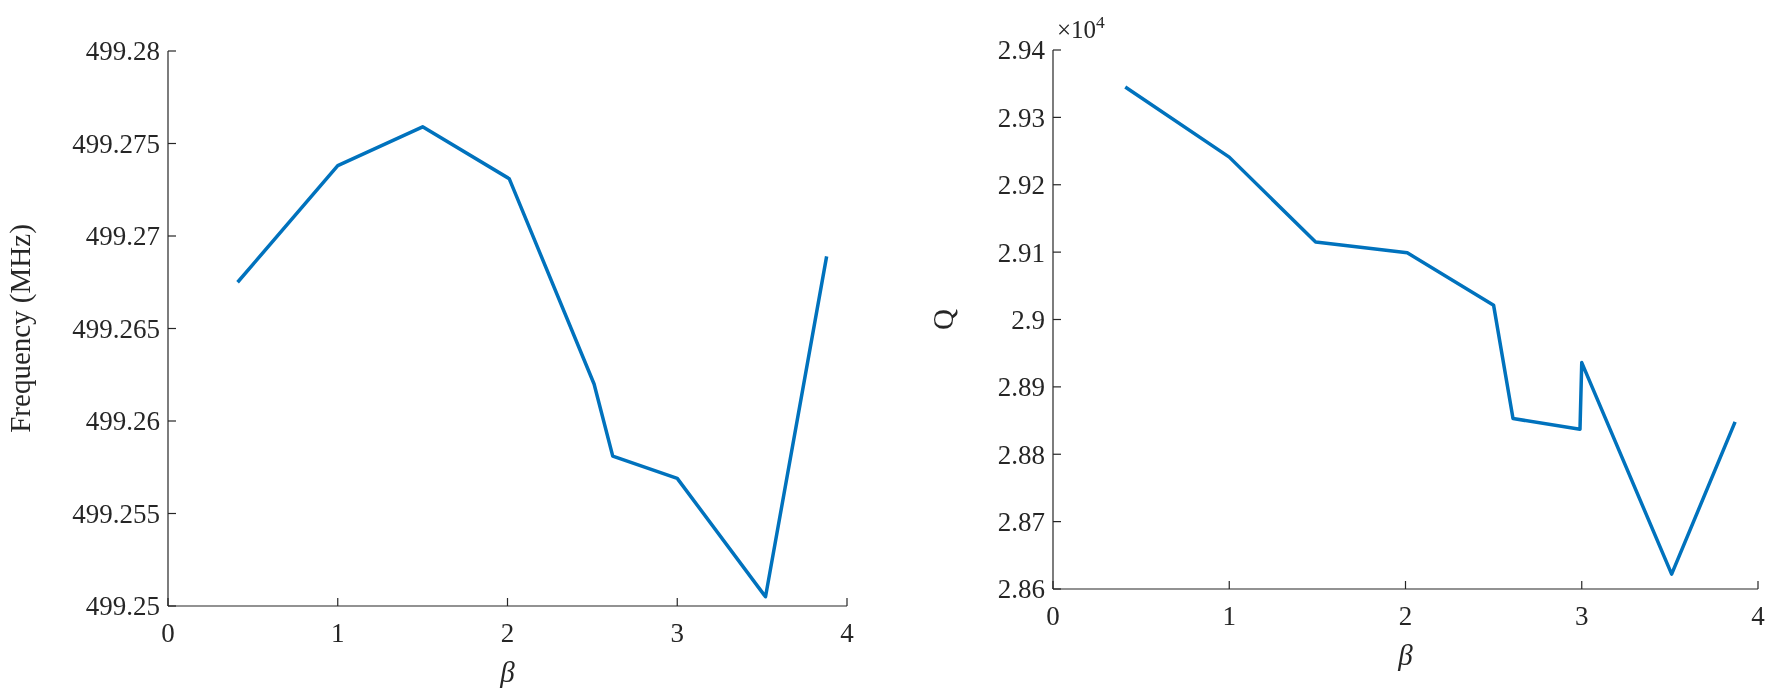 This screenshot has height=694, width=1774. I want to click on y-tick-label: 2.88, so click(1021, 454).